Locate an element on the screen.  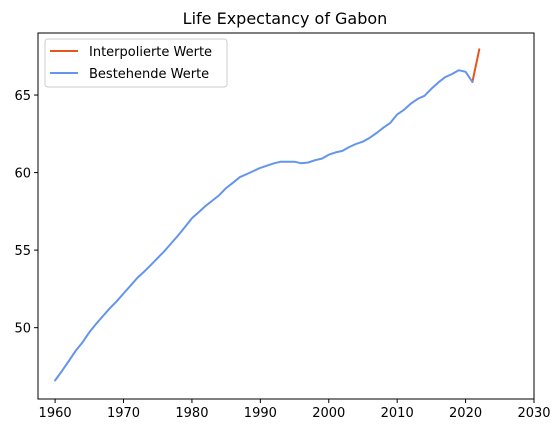
x-tick-label: 1960 is located at coordinates (55, 413).